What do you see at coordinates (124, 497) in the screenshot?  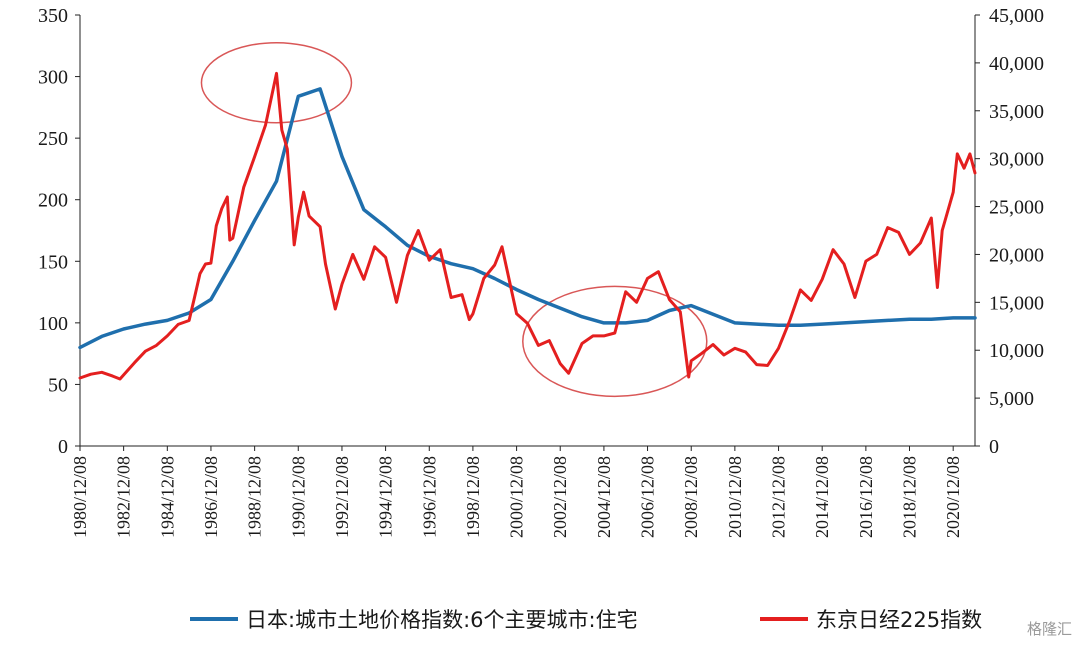 I see `x-tick-label: 1982/12/08` at bounding box center [124, 497].